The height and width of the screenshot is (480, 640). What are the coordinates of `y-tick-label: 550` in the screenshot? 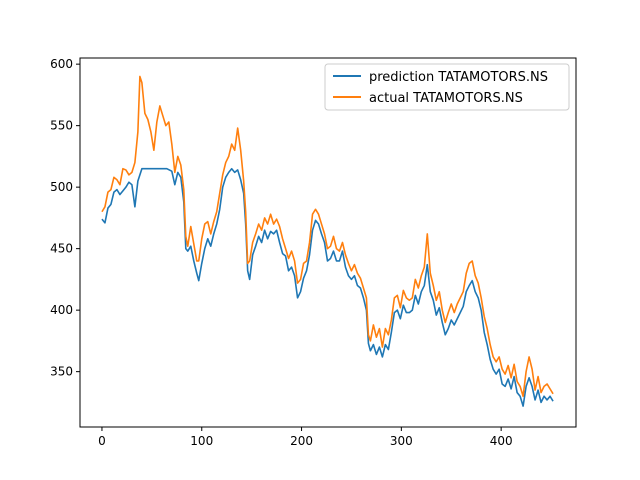 It's located at (61, 126).